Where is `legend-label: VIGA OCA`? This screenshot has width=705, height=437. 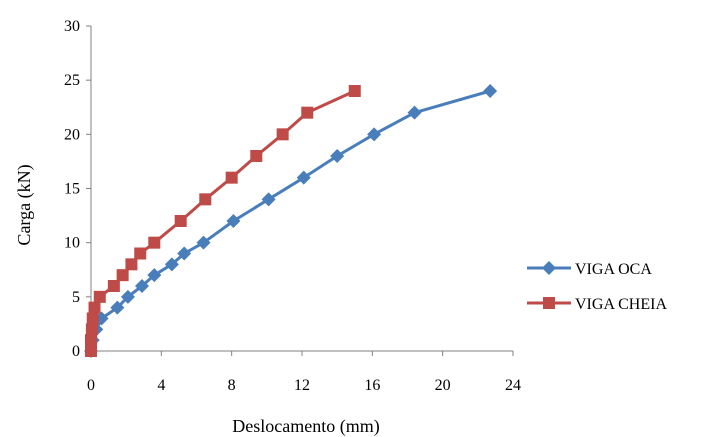 legend-label: VIGA OCA is located at coordinates (613, 269).